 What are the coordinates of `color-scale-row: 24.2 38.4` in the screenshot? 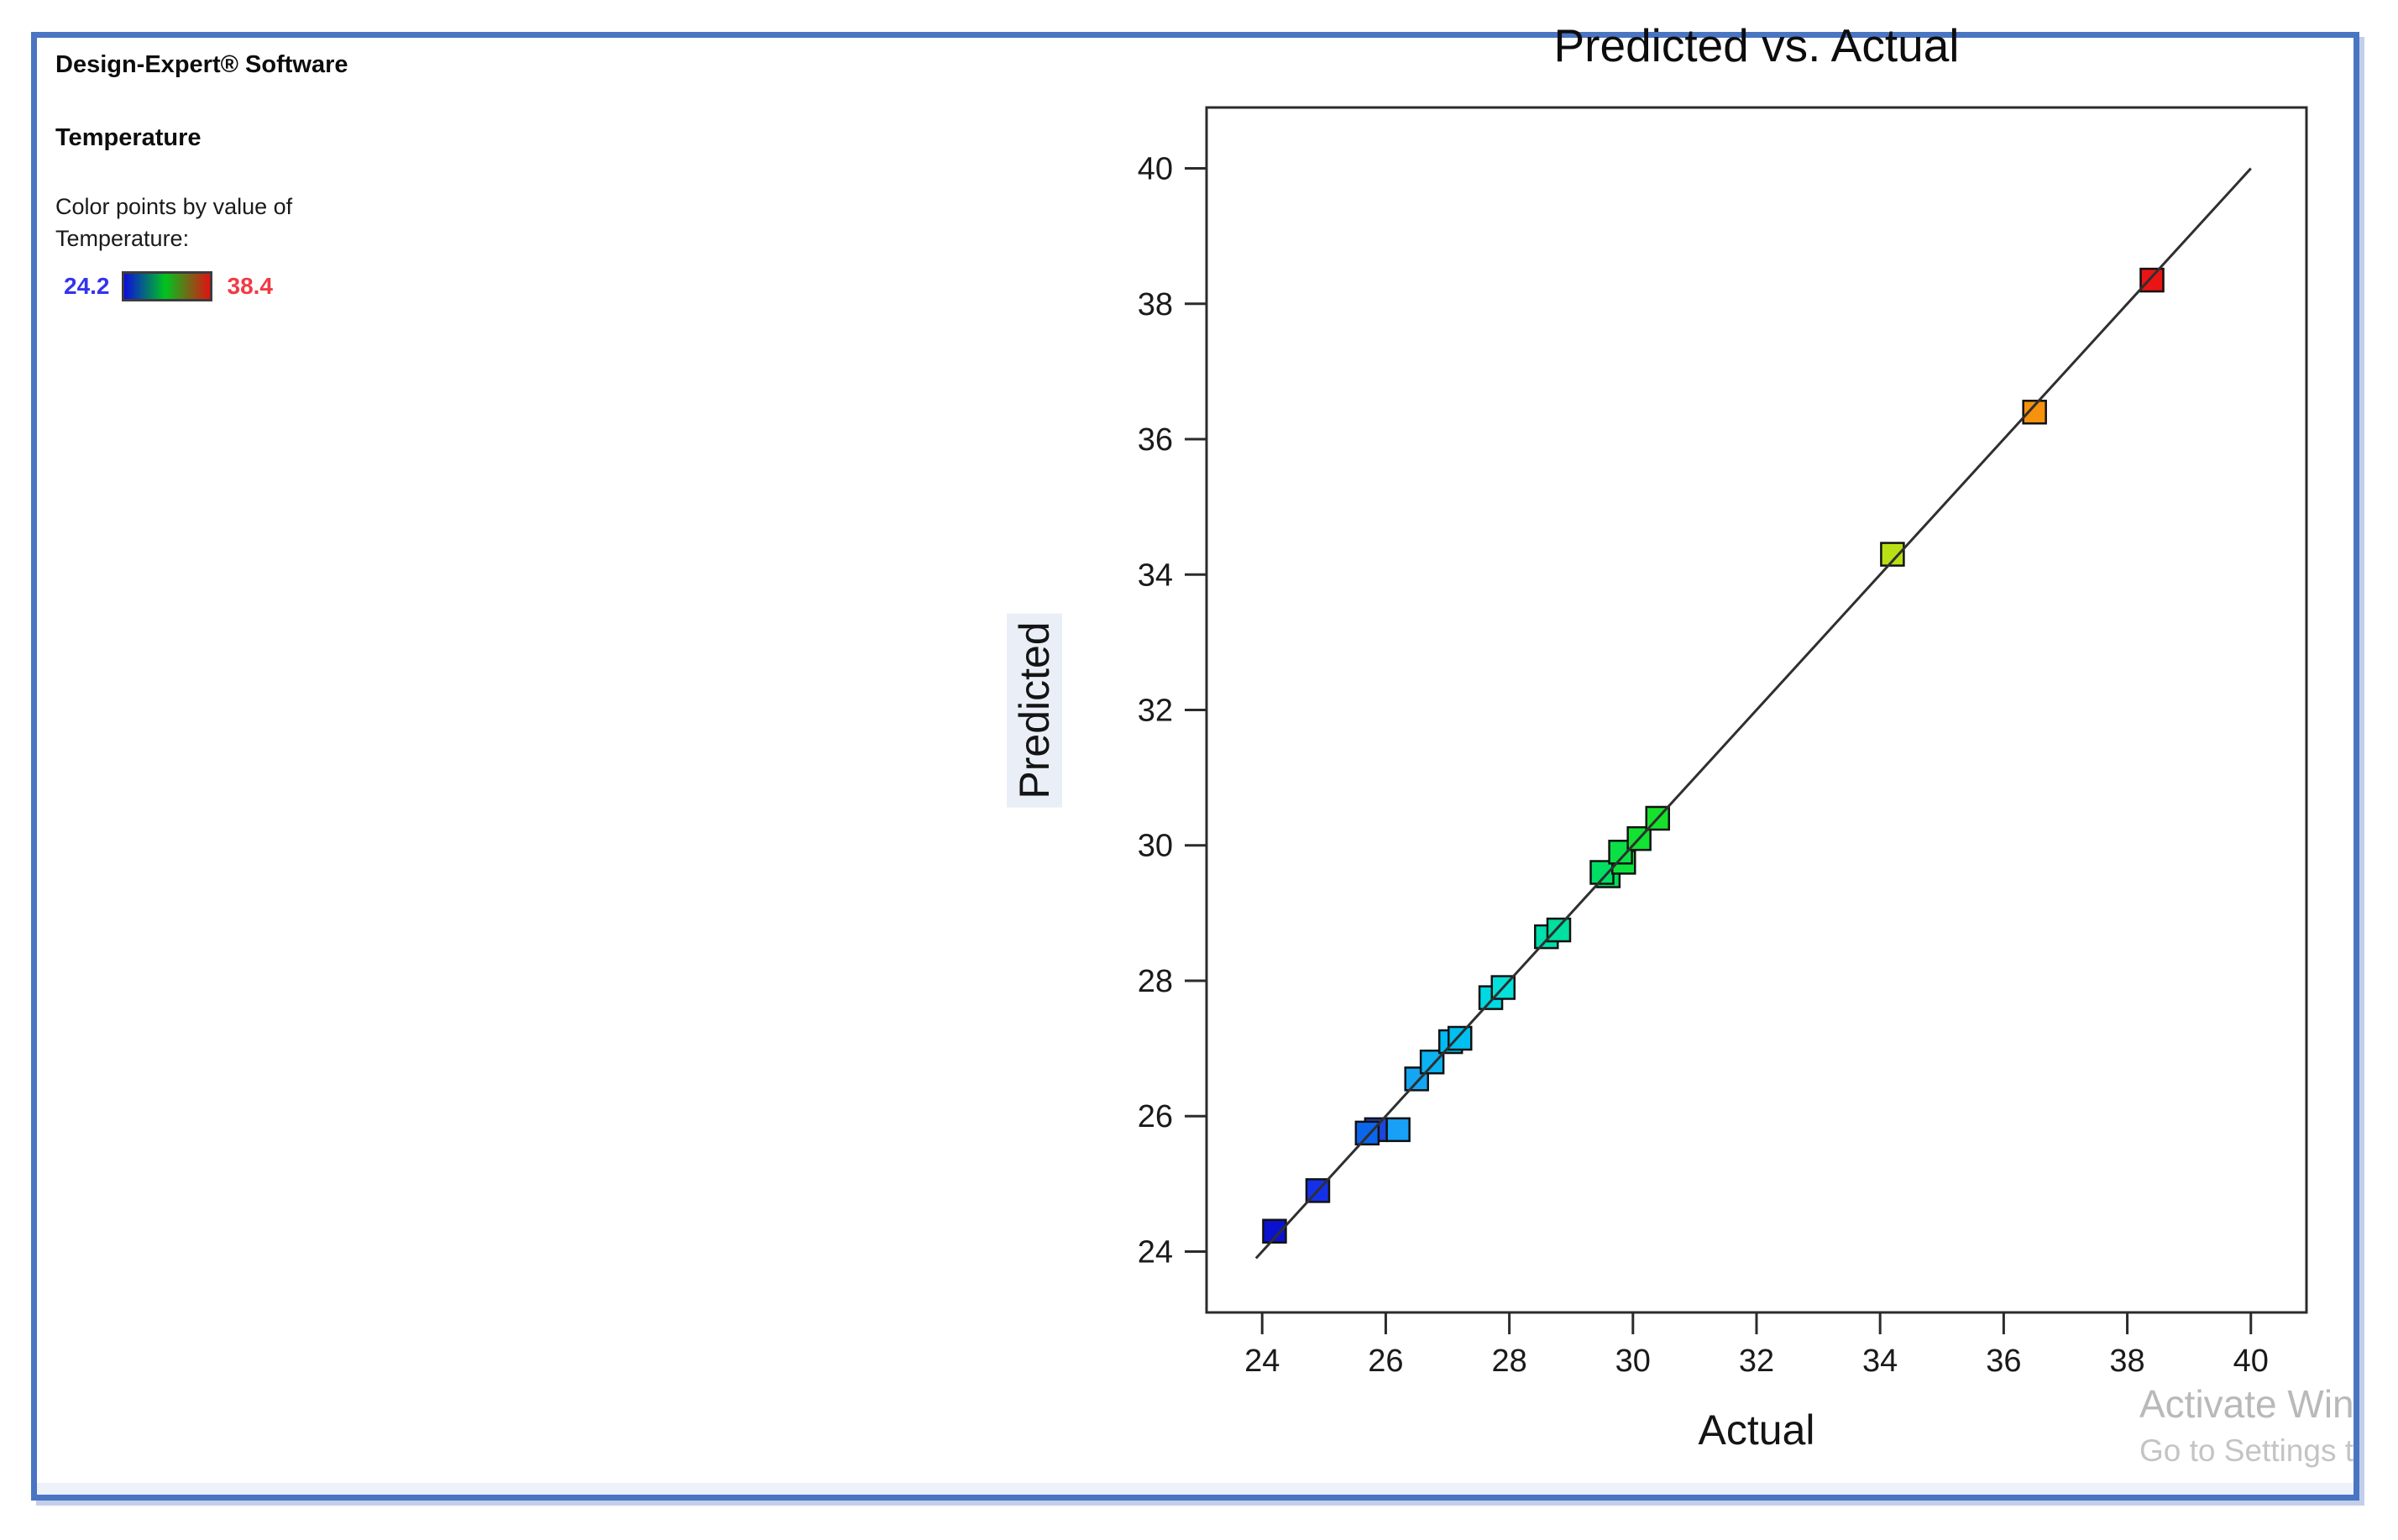 It's located at (168, 286).